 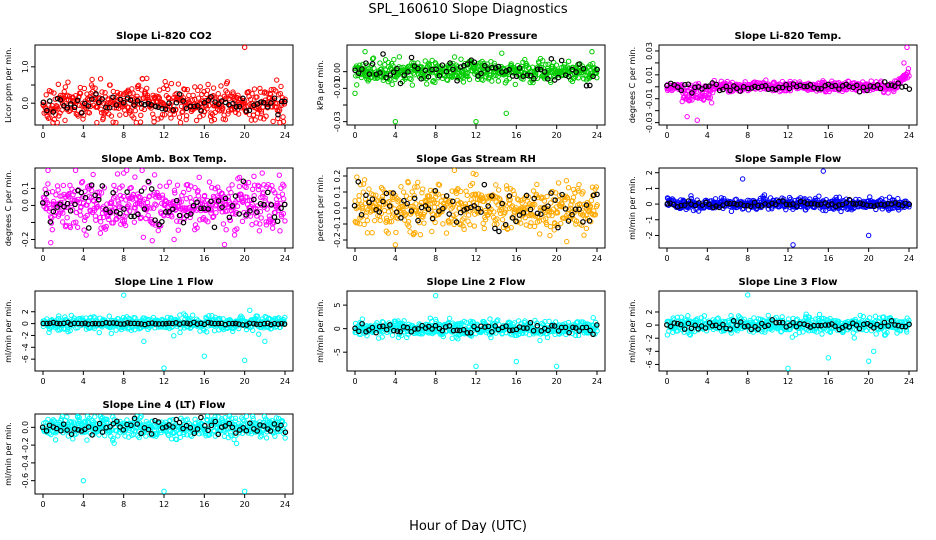 I want to click on y-tick-label: -0.1, so click(x=337, y=224).